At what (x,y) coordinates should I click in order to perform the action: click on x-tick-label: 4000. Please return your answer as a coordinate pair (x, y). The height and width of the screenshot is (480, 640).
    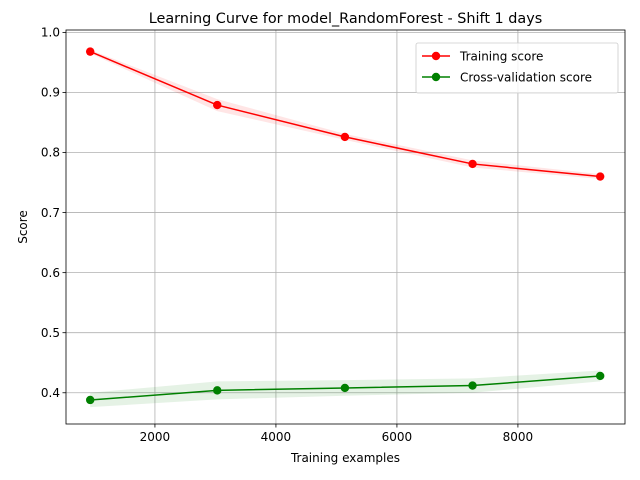
    Looking at the image, I should click on (276, 437).